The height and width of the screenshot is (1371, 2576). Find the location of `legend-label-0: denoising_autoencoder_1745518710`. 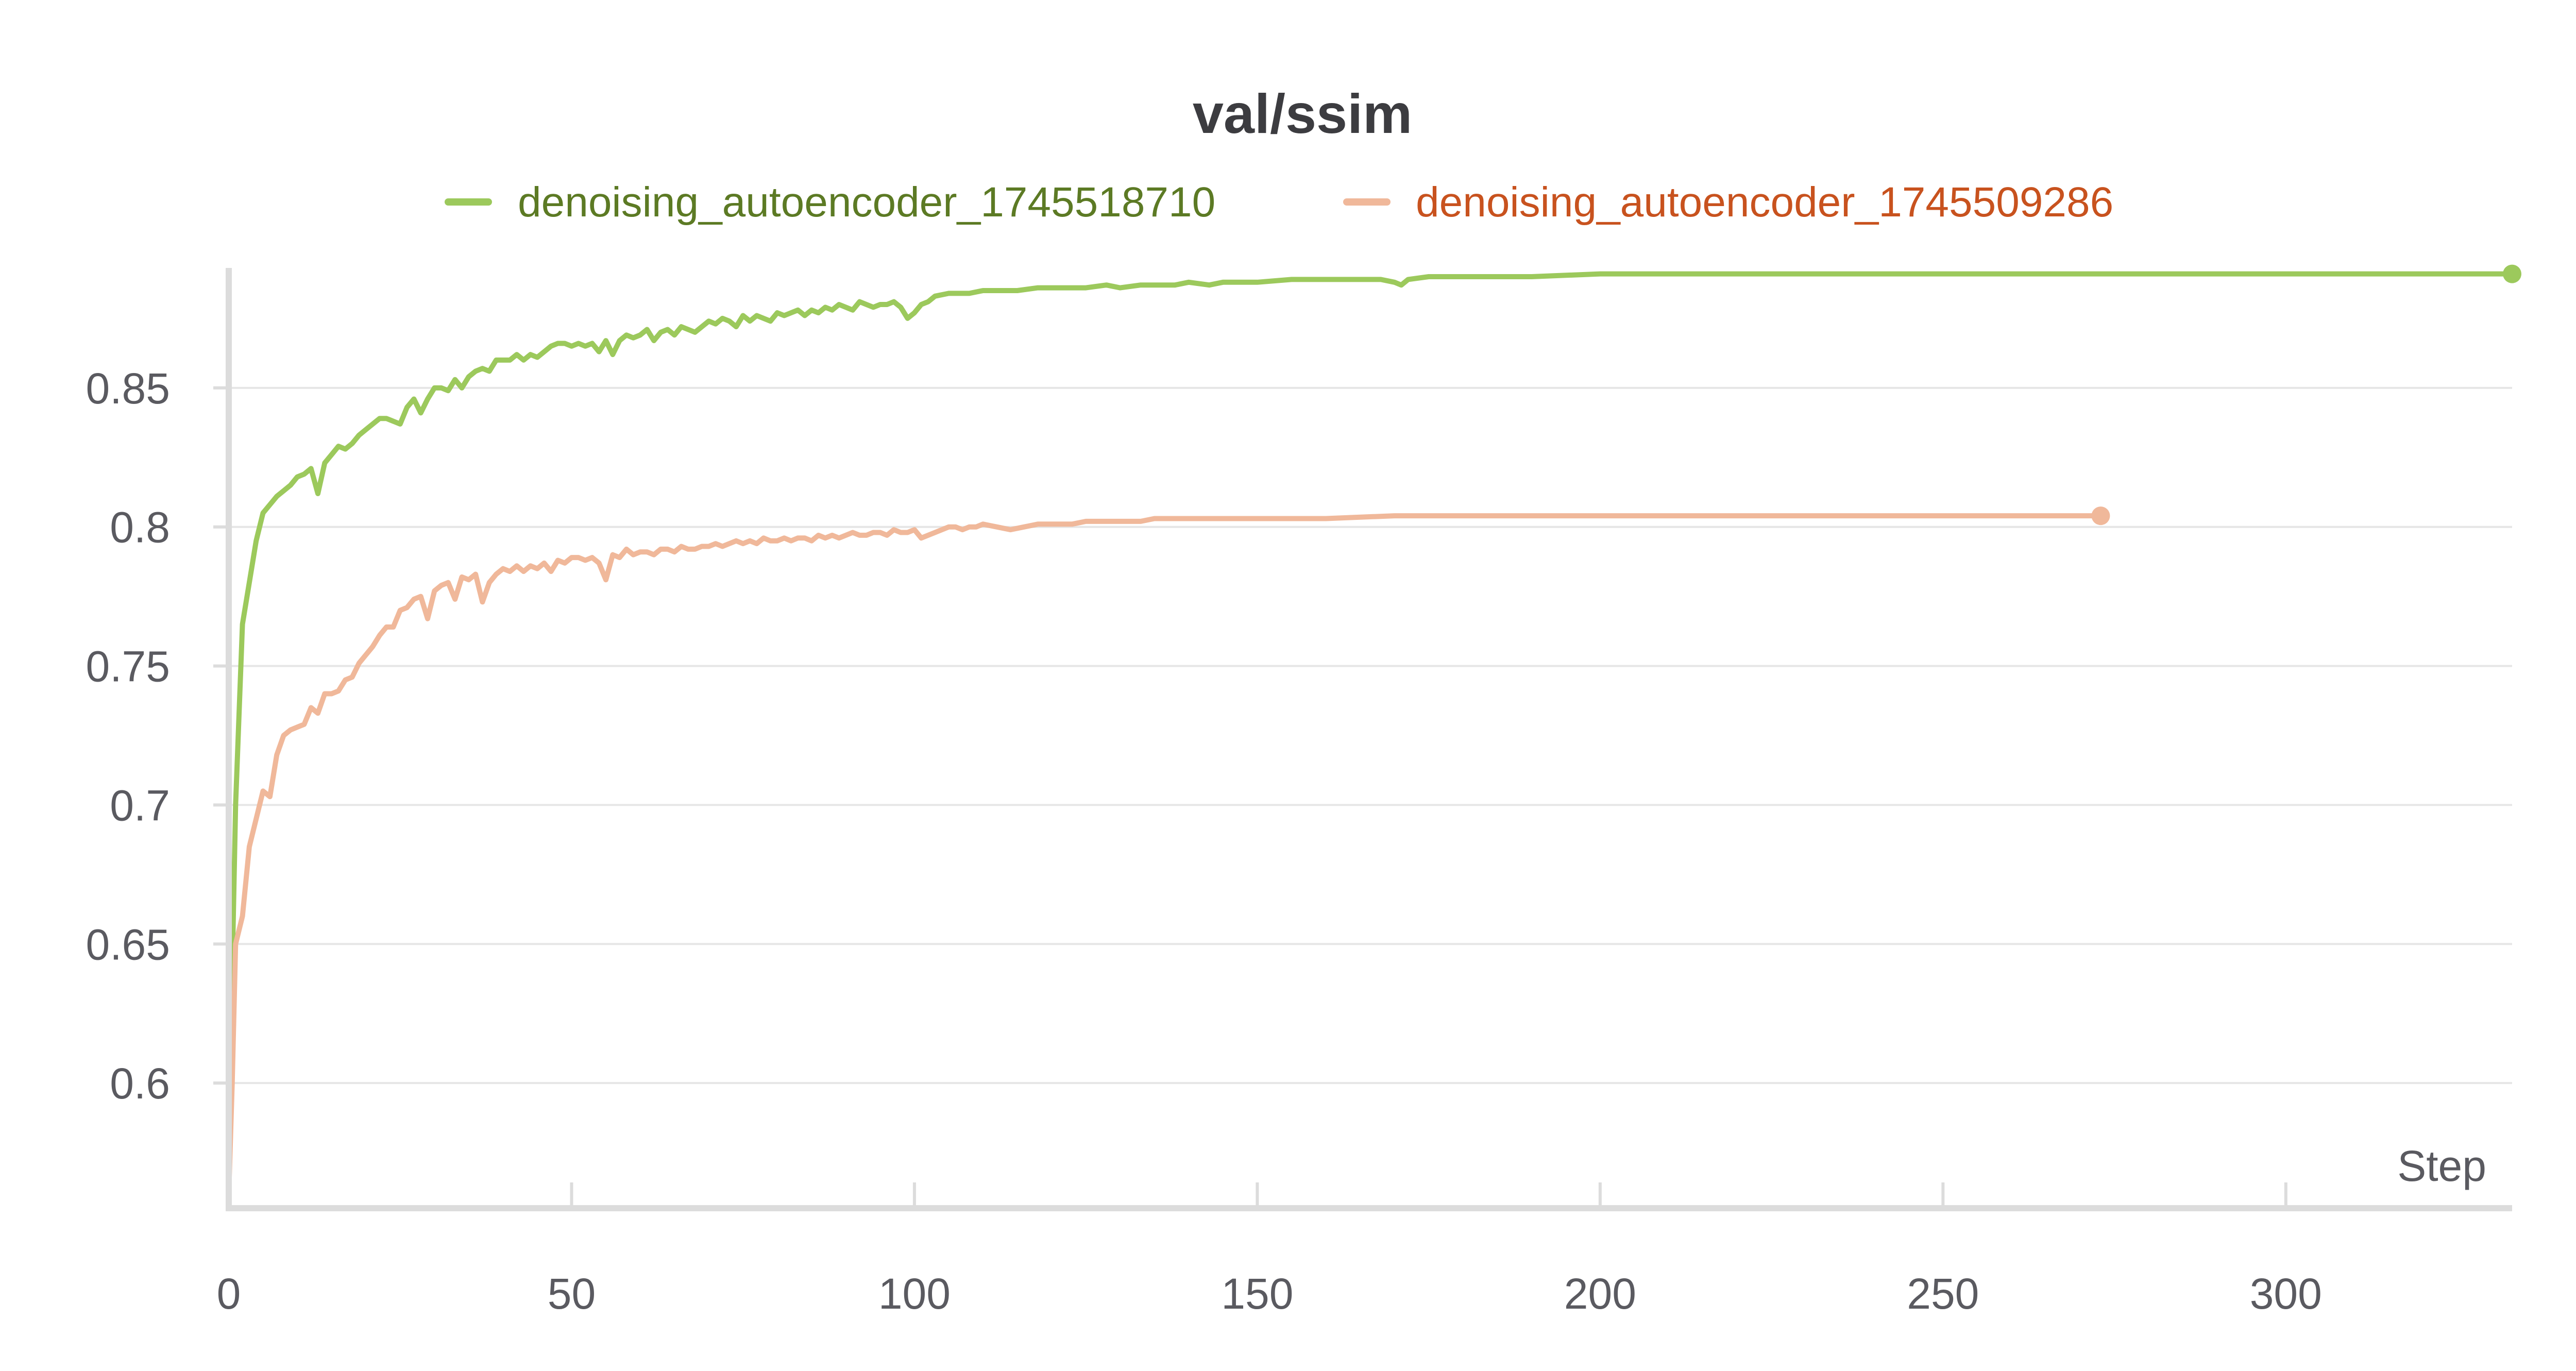

legend-label-0: denoising_autoencoder_1745518710 is located at coordinates (866, 203).